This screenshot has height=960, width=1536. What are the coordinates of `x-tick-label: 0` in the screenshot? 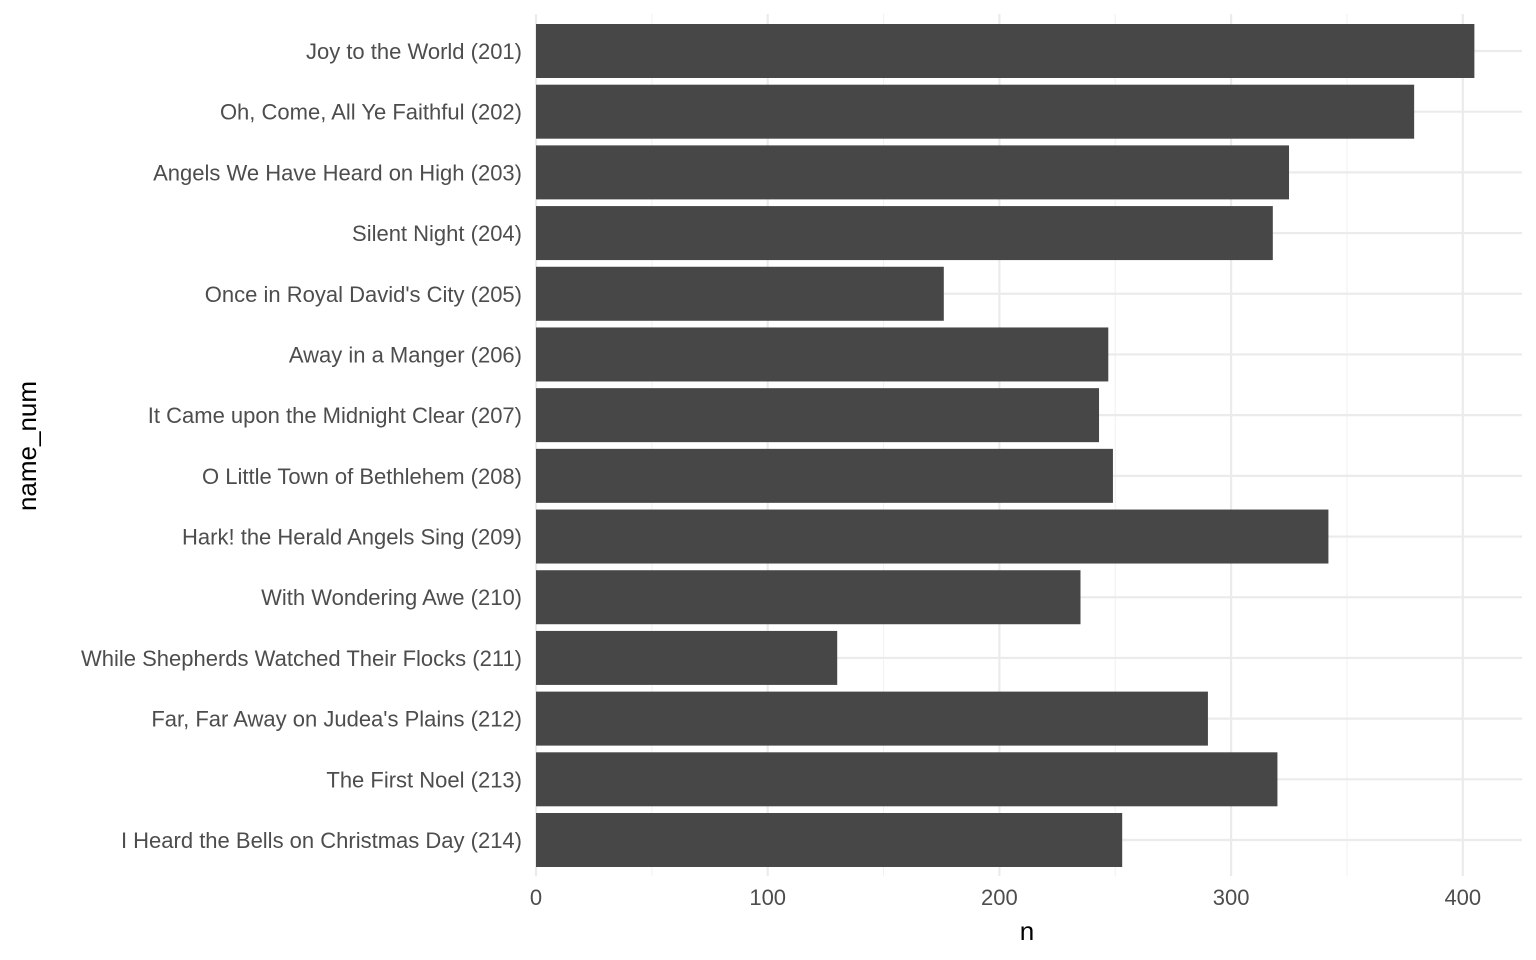 It's located at (536, 897).